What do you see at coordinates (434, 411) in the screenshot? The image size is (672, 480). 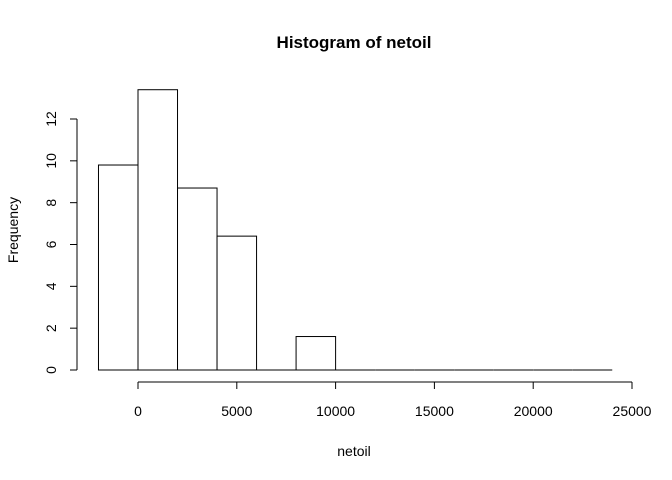 I see `x-tick-label: 15000` at bounding box center [434, 411].